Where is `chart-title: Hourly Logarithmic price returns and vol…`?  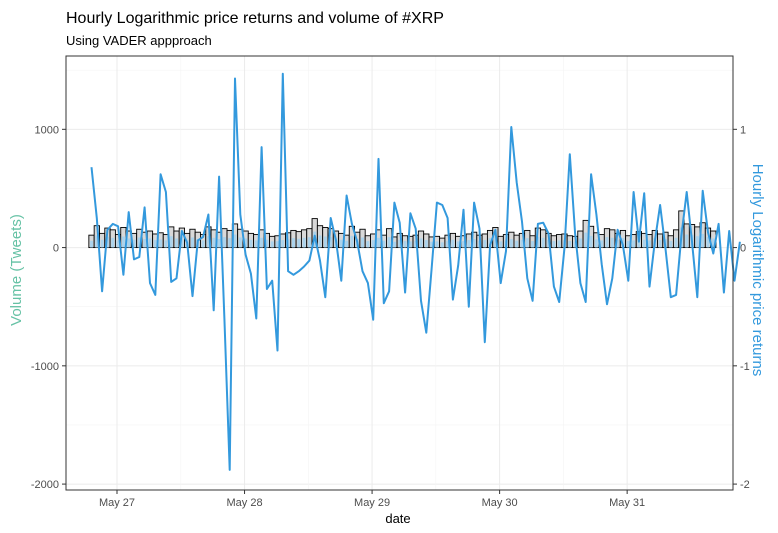 chart-title: Hourly Logarithmic price returns and vol… is located at coordinates (255, 18).